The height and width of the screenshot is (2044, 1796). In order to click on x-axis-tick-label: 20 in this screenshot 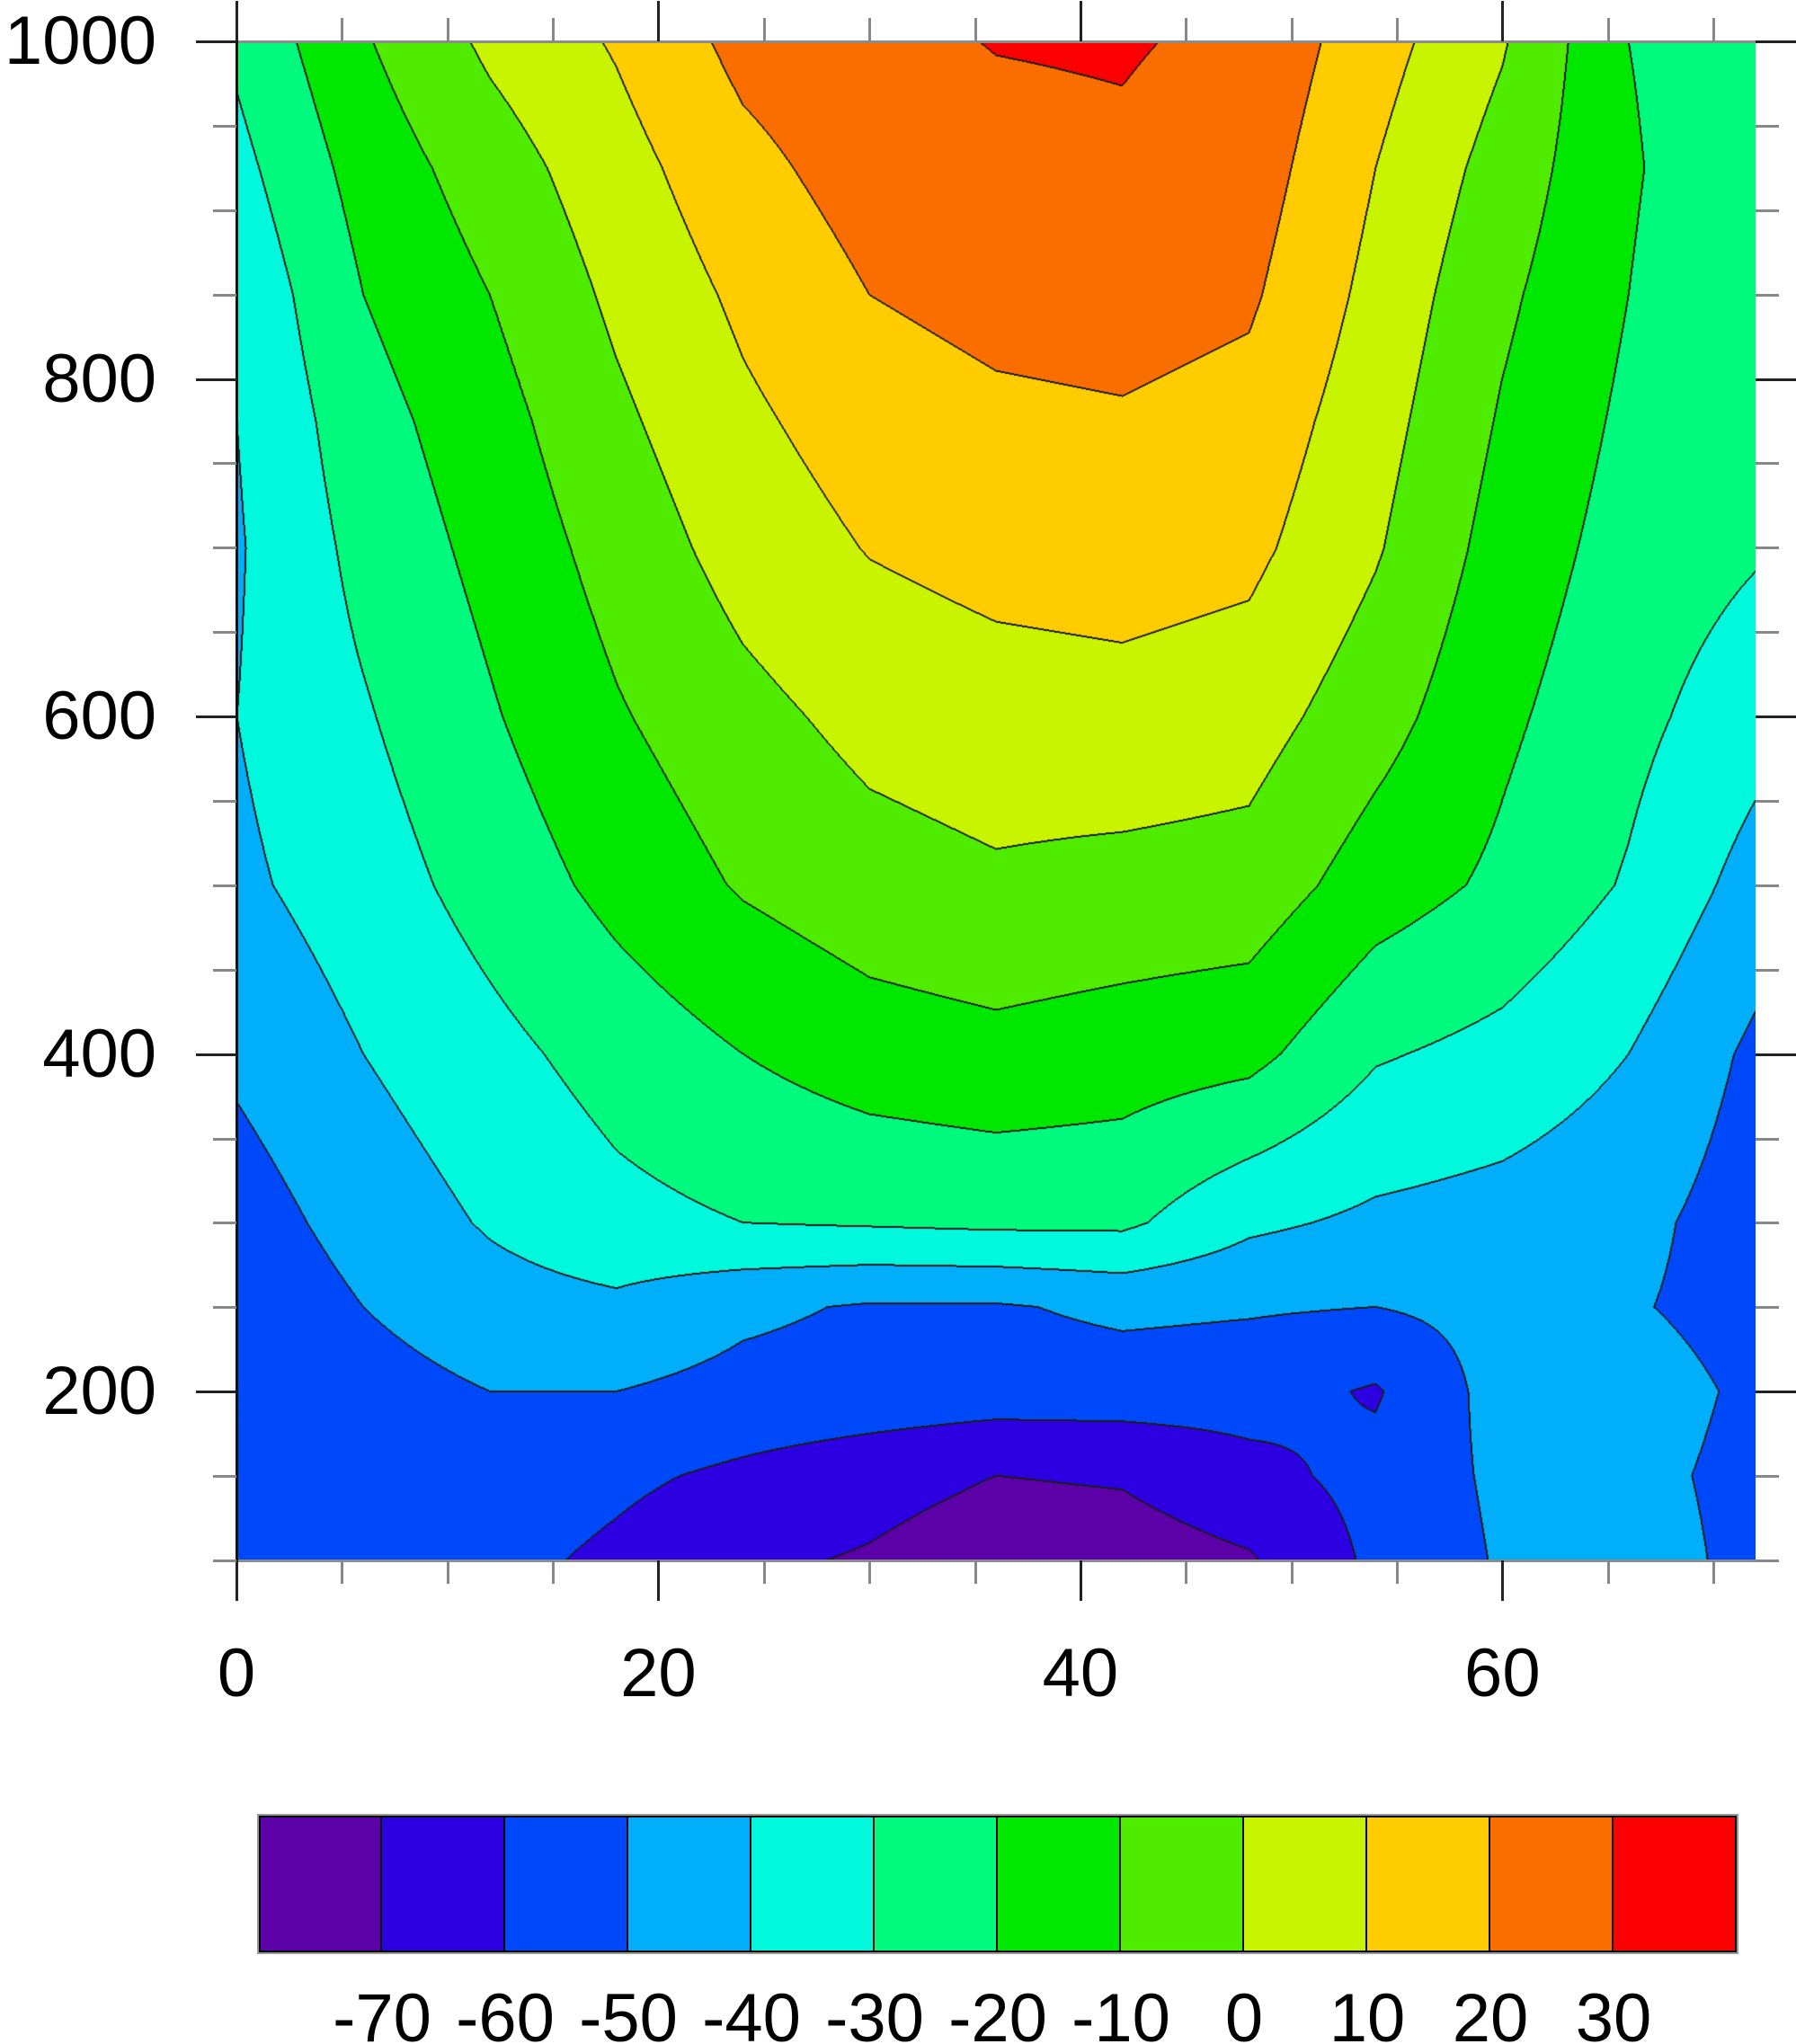, I will do `click(658, 1673)`.